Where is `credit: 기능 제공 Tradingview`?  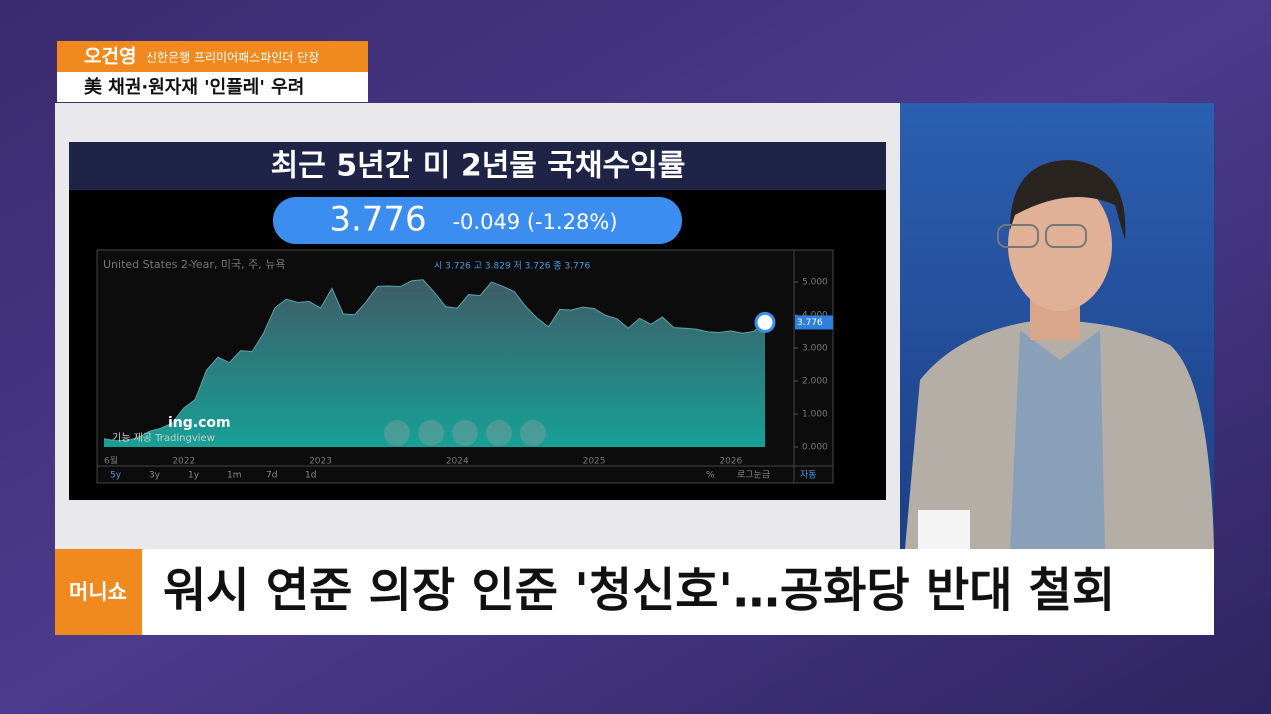
credit: 기능 제공 Tradingview is located at coordinates (163, 438).